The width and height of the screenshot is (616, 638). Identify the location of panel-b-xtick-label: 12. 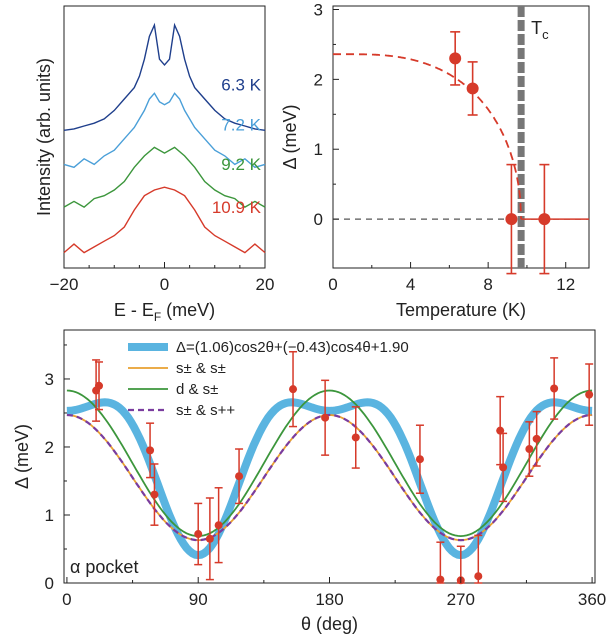
(565, 284).